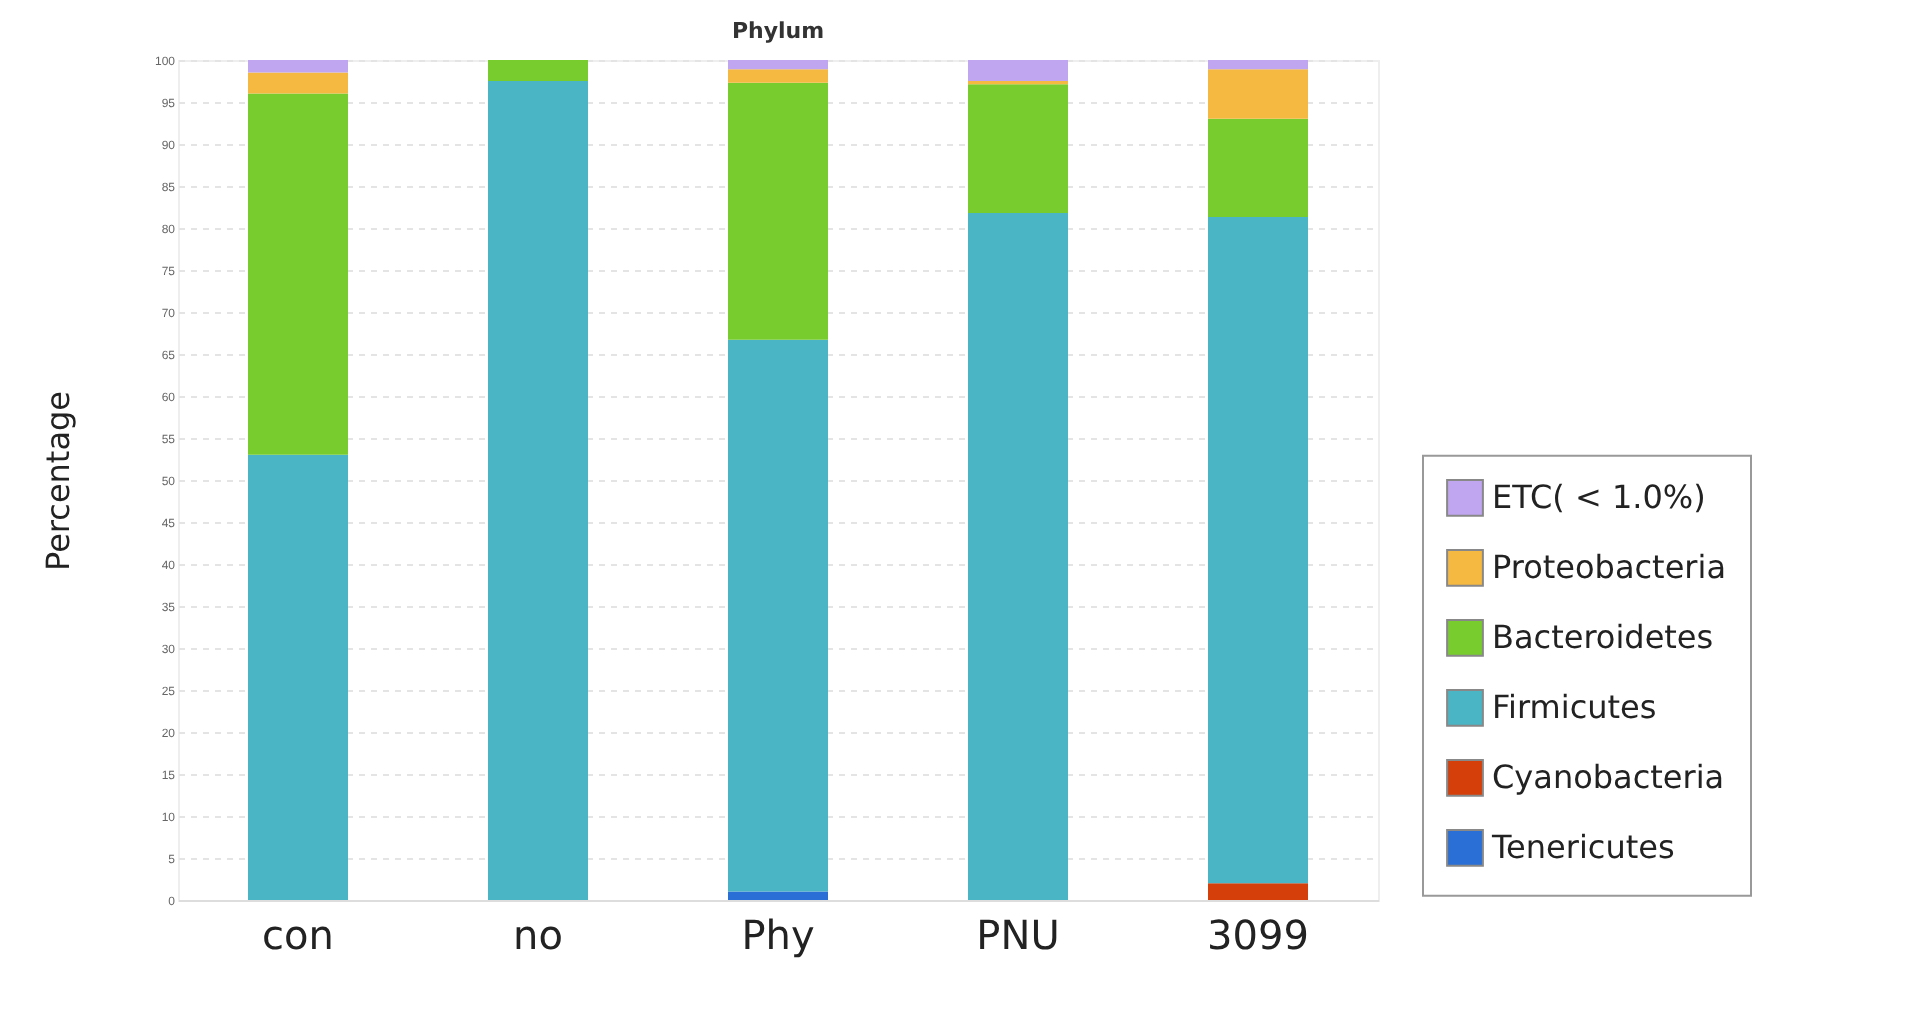 The height and width of the screenshot is (1026, 1914). Describe the element at coordinates (1609, 566) in the screenshot. I see `legend-label: Proteobacteria` at that location.